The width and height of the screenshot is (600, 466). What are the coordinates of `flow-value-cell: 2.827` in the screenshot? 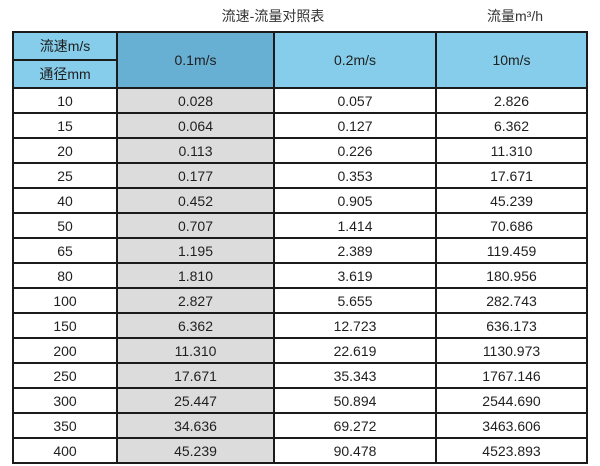 It's located at (195, 300).